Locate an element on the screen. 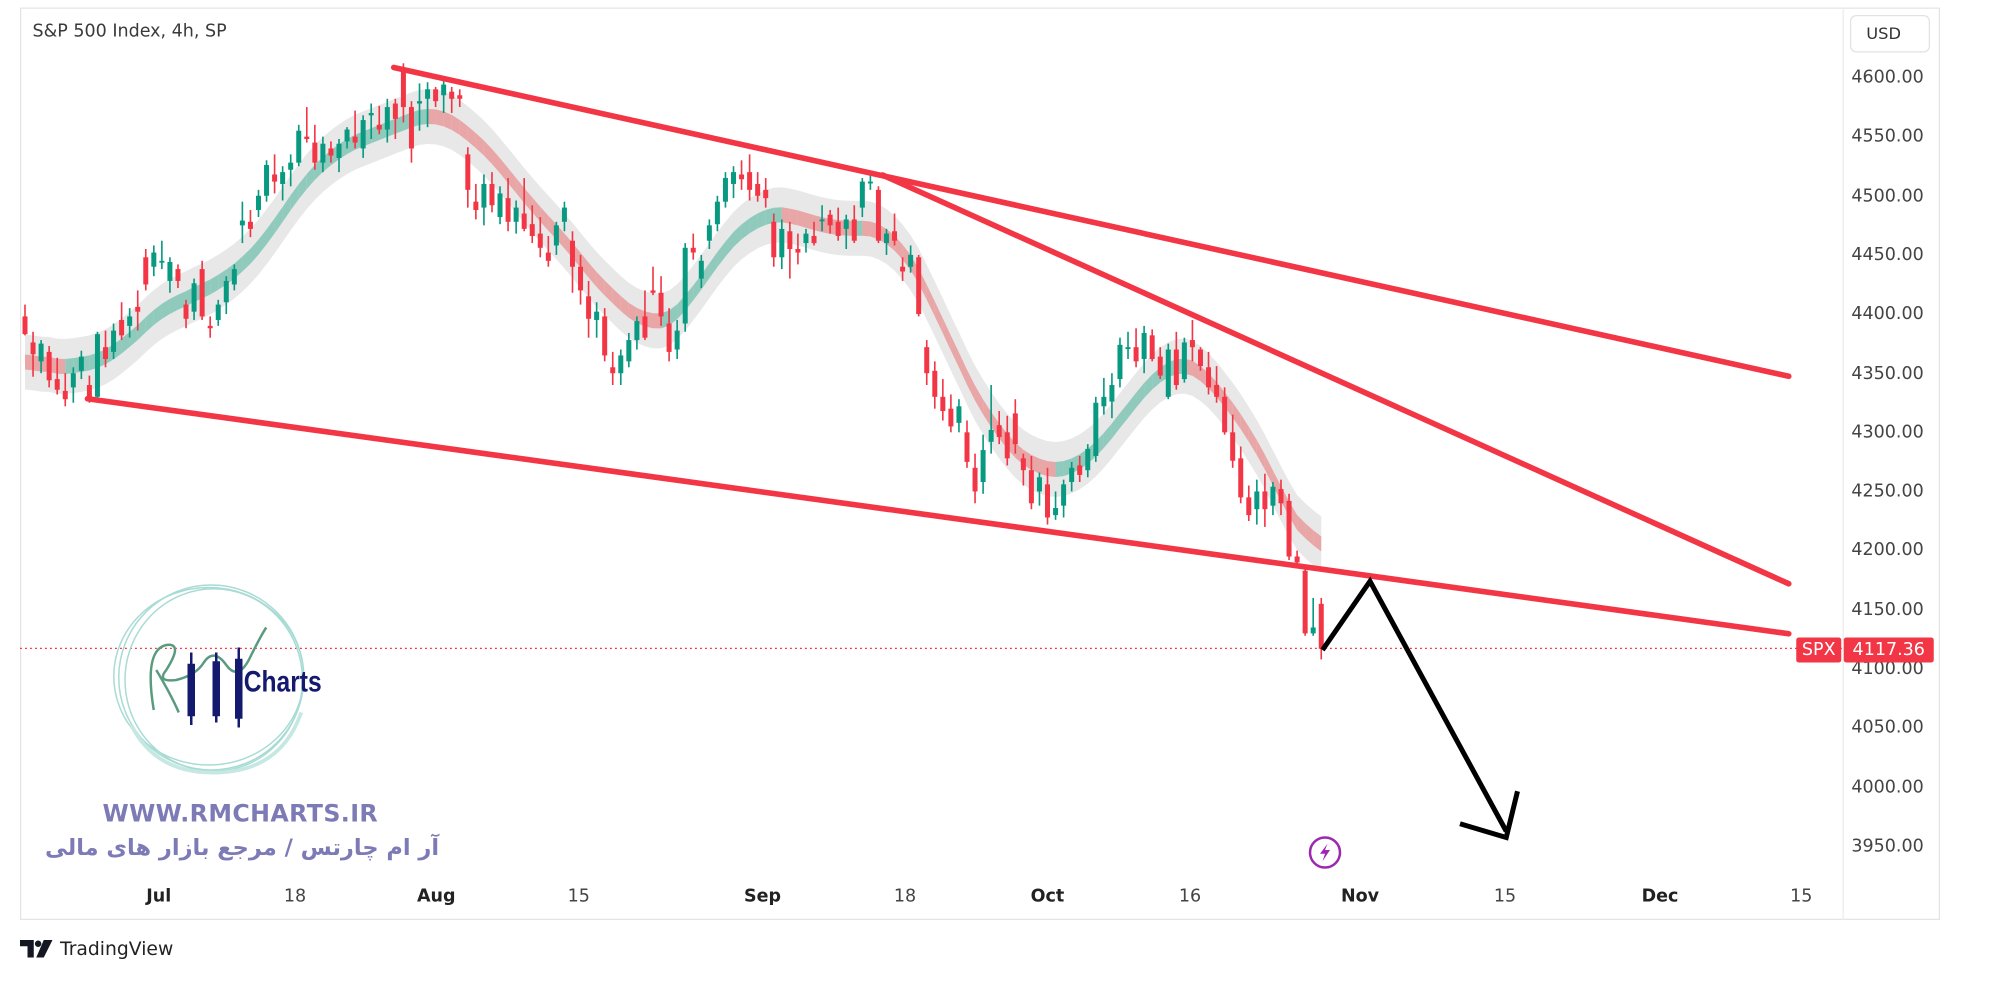 The width and height of the screenshot is (2000, 1000). projection-arrow is located at coordinates (1420, 708).